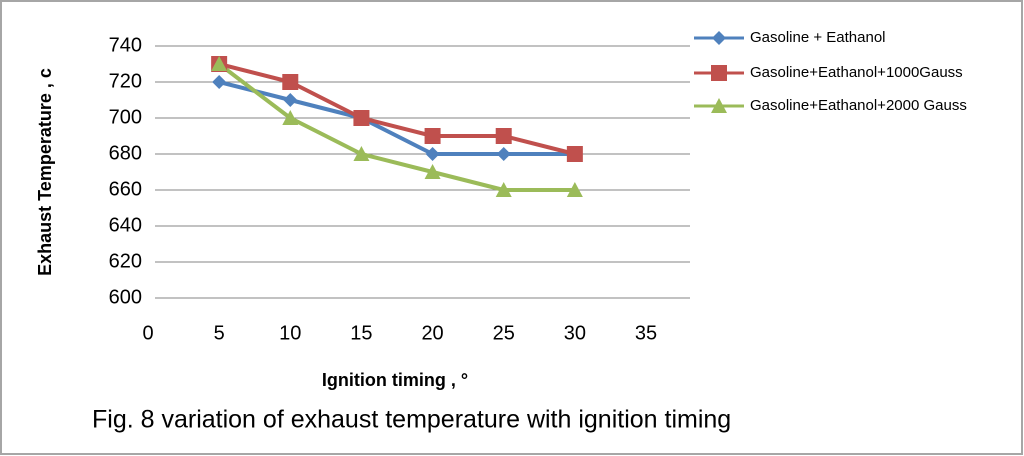 Image resolution: width=1024 pixels, height=456 pixels. I want to click on x-tick-label: 0, so click(147, 333).